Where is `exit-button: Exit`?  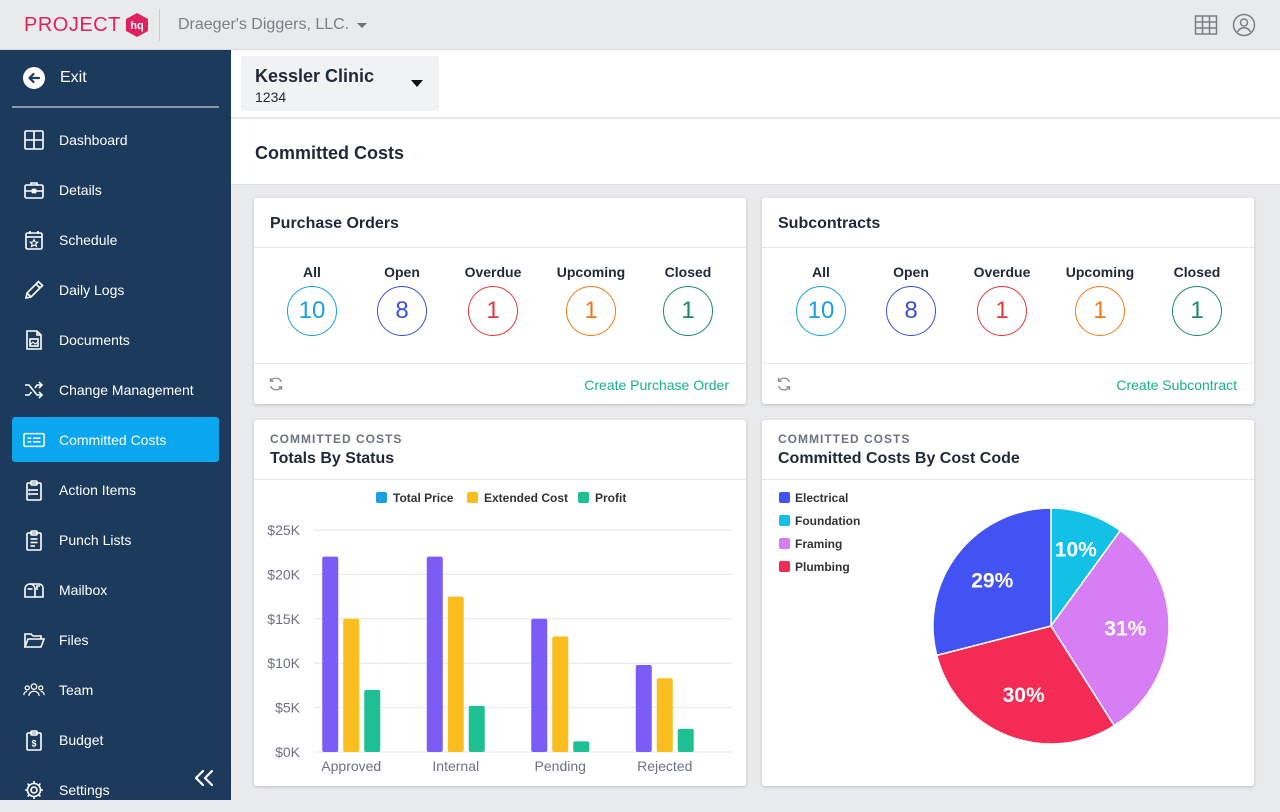
exit-button: Exit is located at coordinates (115, 79).